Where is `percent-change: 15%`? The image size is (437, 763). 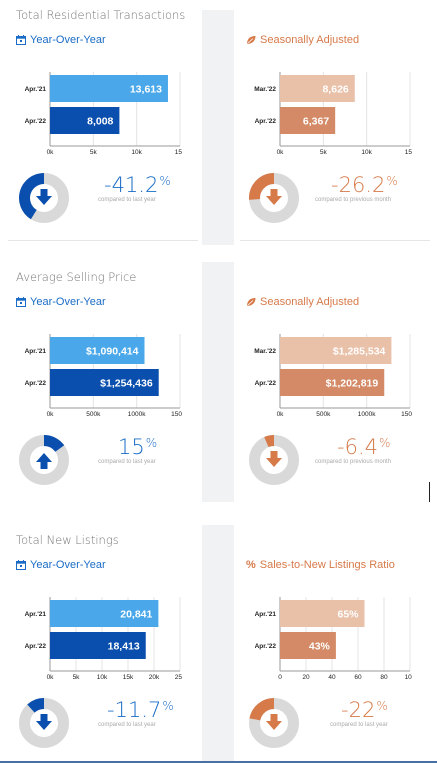 percent-change: 15% is located at coordinates (137, 447).